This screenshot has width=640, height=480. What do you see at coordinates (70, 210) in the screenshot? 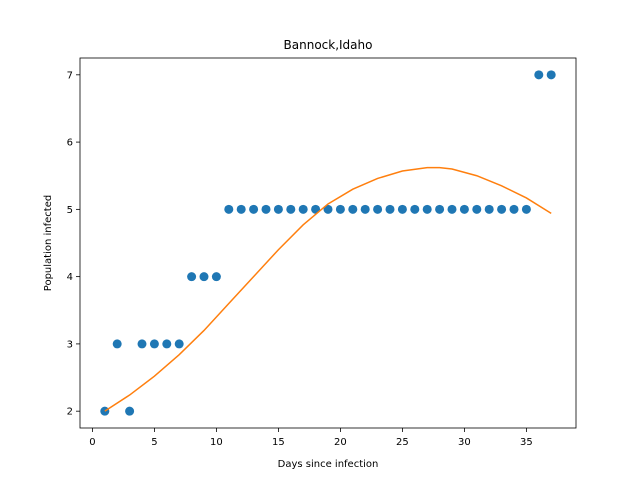
I see `y-tick-label: 5` at bounding box center [70, 210].